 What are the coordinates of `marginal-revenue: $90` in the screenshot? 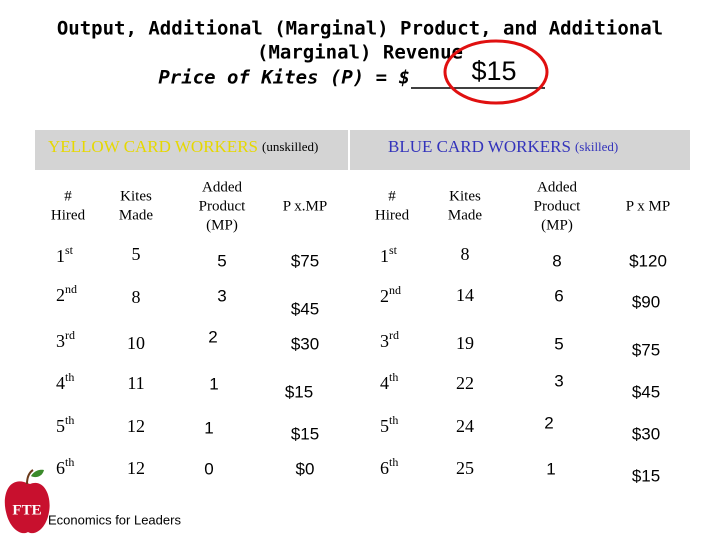 It's located at (646, 301).